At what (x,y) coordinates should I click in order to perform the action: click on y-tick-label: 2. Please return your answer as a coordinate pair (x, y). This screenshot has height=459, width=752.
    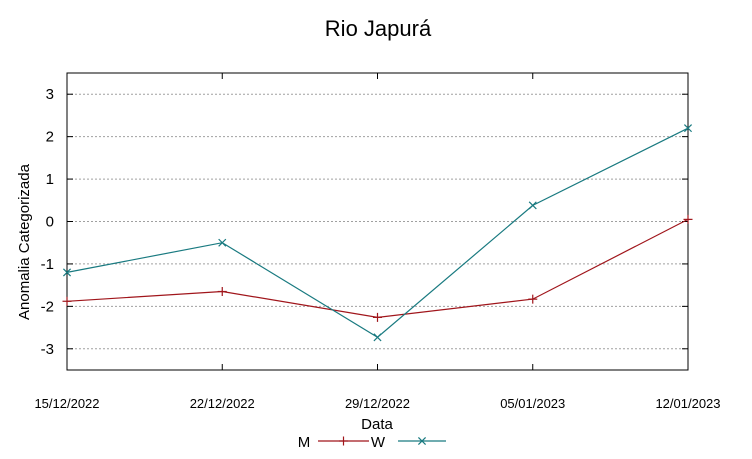
    Looking at the image, I should click on (50, 137).